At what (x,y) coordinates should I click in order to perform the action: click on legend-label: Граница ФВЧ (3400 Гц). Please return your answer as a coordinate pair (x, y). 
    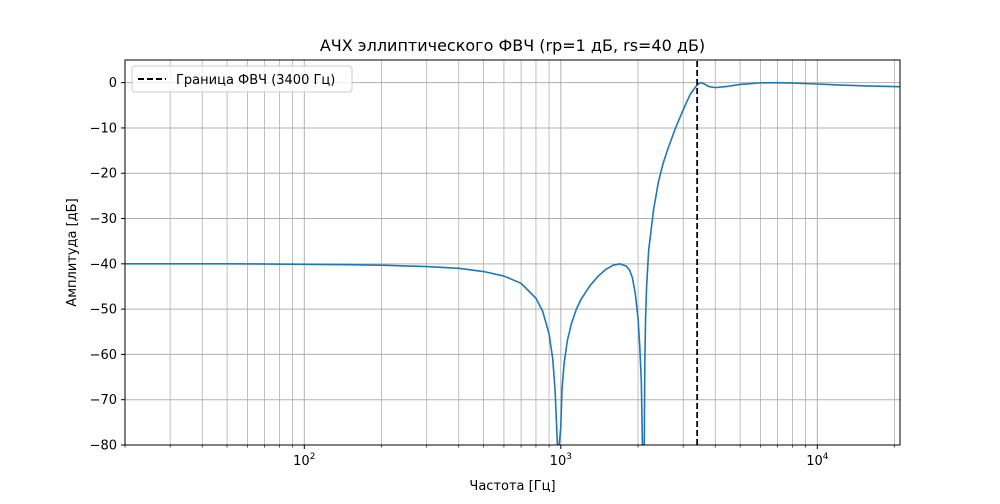
    Looking at the image, I should click on (255, 80).